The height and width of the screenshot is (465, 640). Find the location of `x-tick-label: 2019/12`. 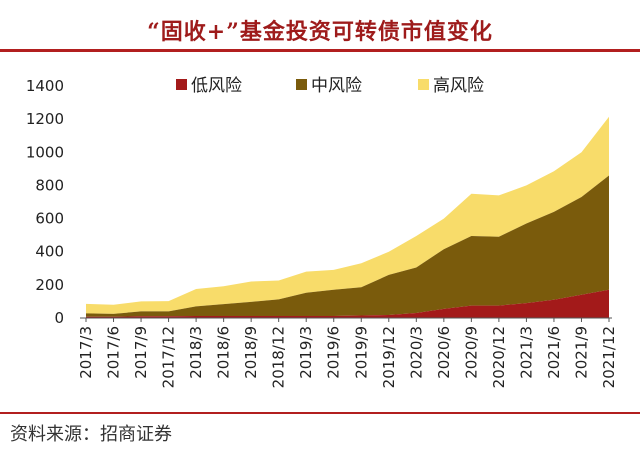

x-tick-label: 2019/12 is located at coordinates (389, 357).